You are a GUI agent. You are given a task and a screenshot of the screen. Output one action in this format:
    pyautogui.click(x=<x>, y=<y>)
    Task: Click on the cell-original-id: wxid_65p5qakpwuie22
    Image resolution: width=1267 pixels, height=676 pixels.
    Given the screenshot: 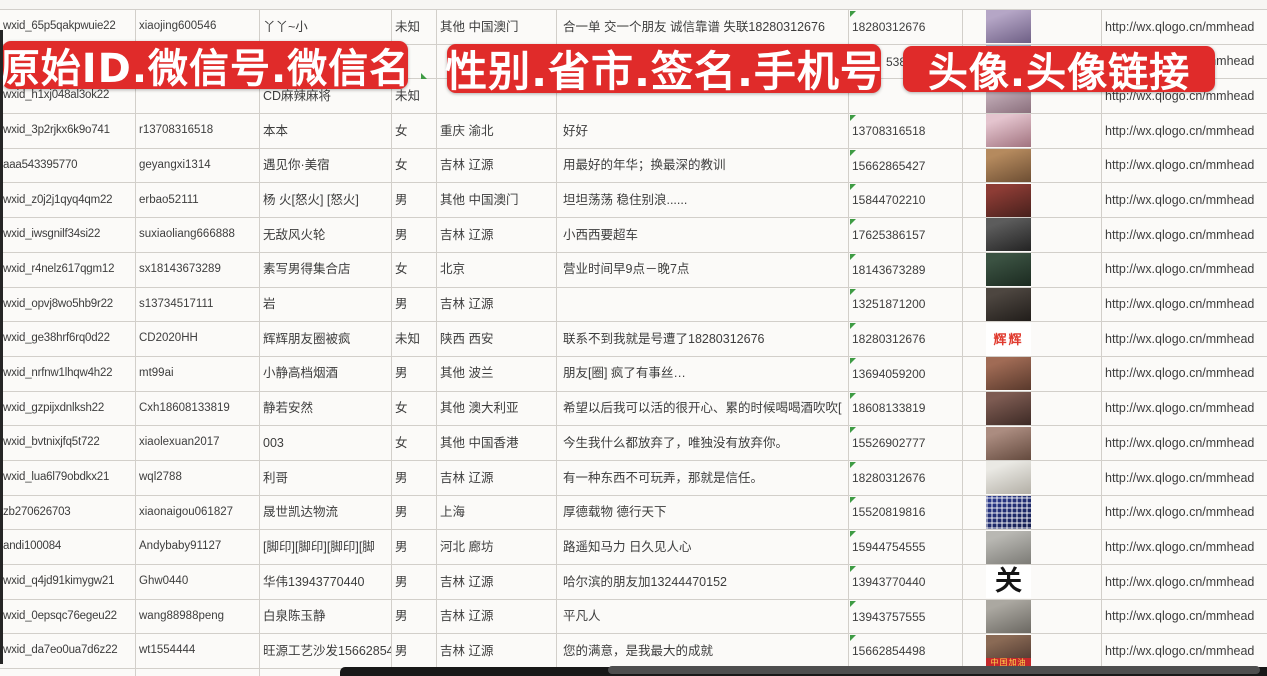 What is the action you would take?
    pyautogui.click(x=68, y=27)
    